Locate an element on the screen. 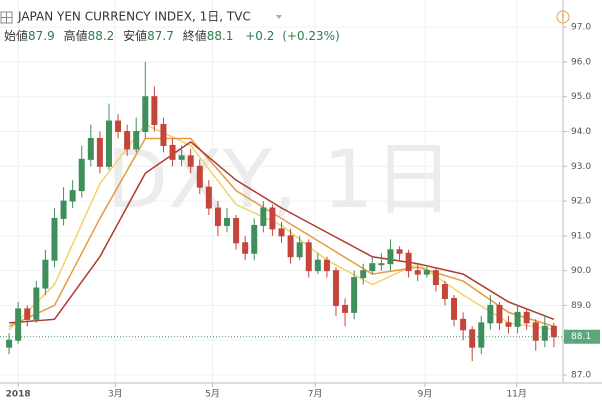 The height and width of the screenshot is (402, 602). x-tick-label: 5月 is located at coordinates (212, 394).